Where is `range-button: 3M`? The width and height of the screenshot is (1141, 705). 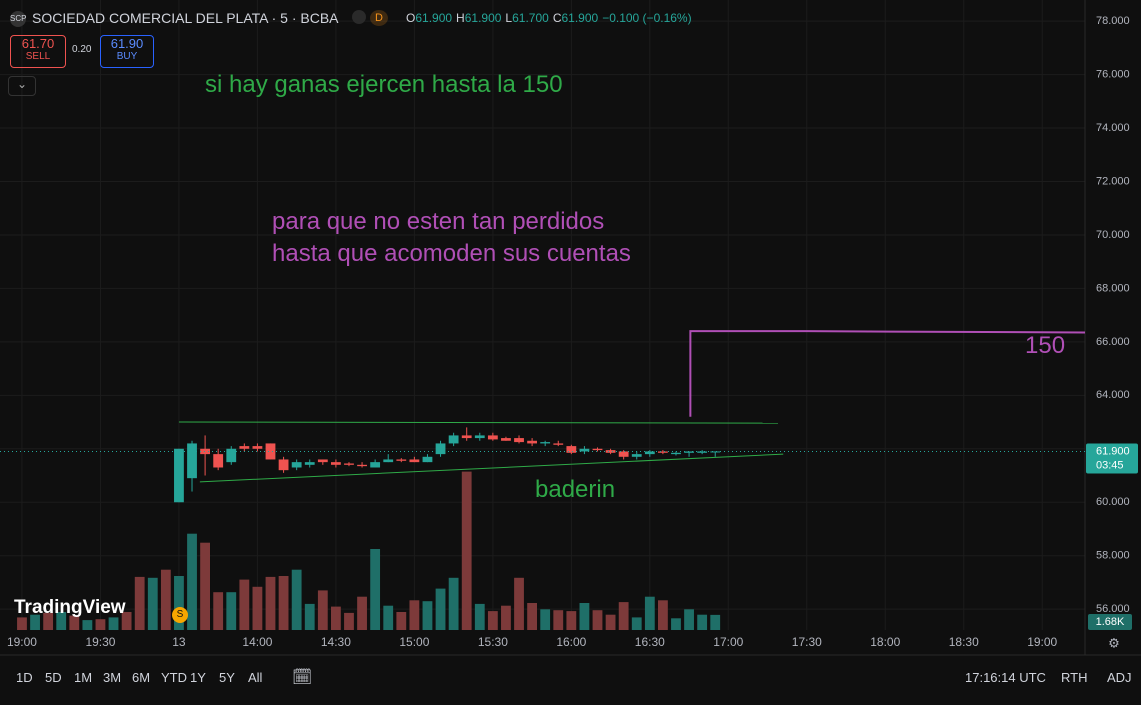
range-button: 3M is located at coordinates (112, 677).